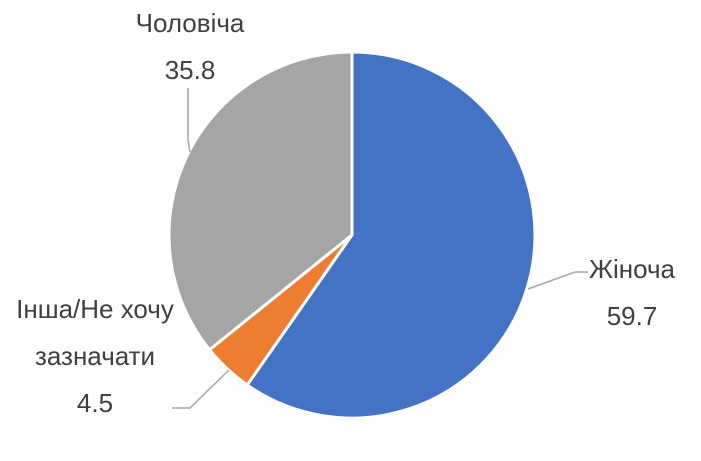  What do you see at coordinates (632, 269) in the screenshot?
I see `category-label: Жіноча` at bounding box center [632, 269].